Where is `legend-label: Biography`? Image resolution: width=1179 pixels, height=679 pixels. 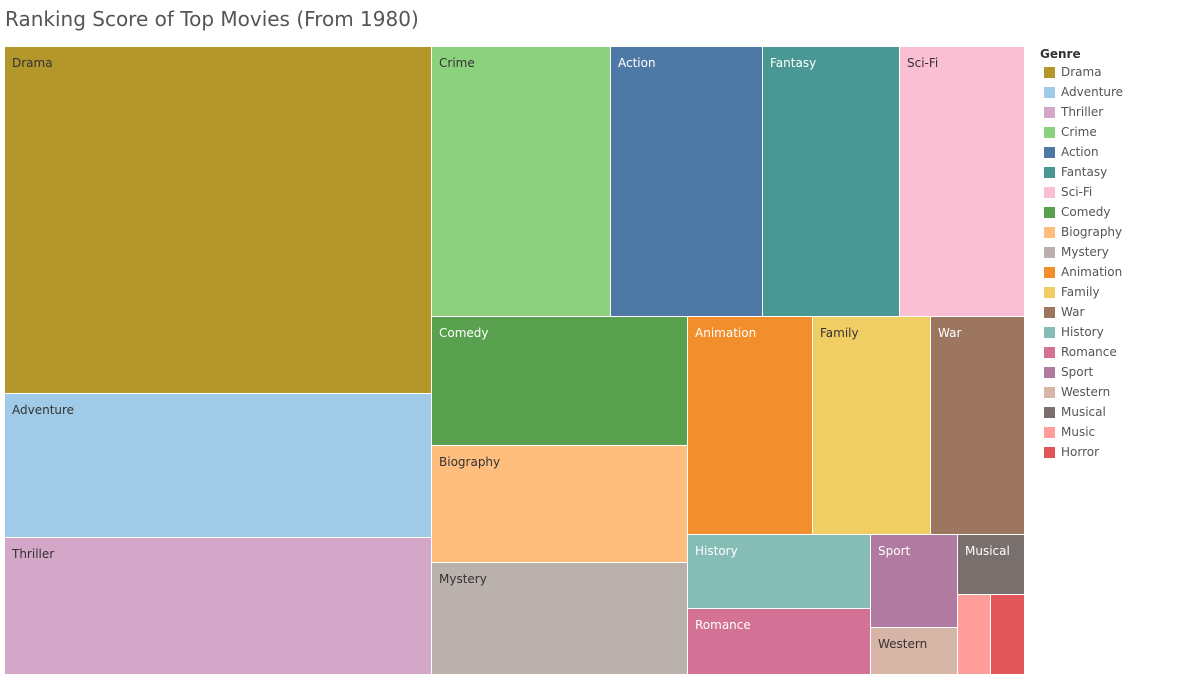
legend-label: Biography is located at coordinates (1092, 232).